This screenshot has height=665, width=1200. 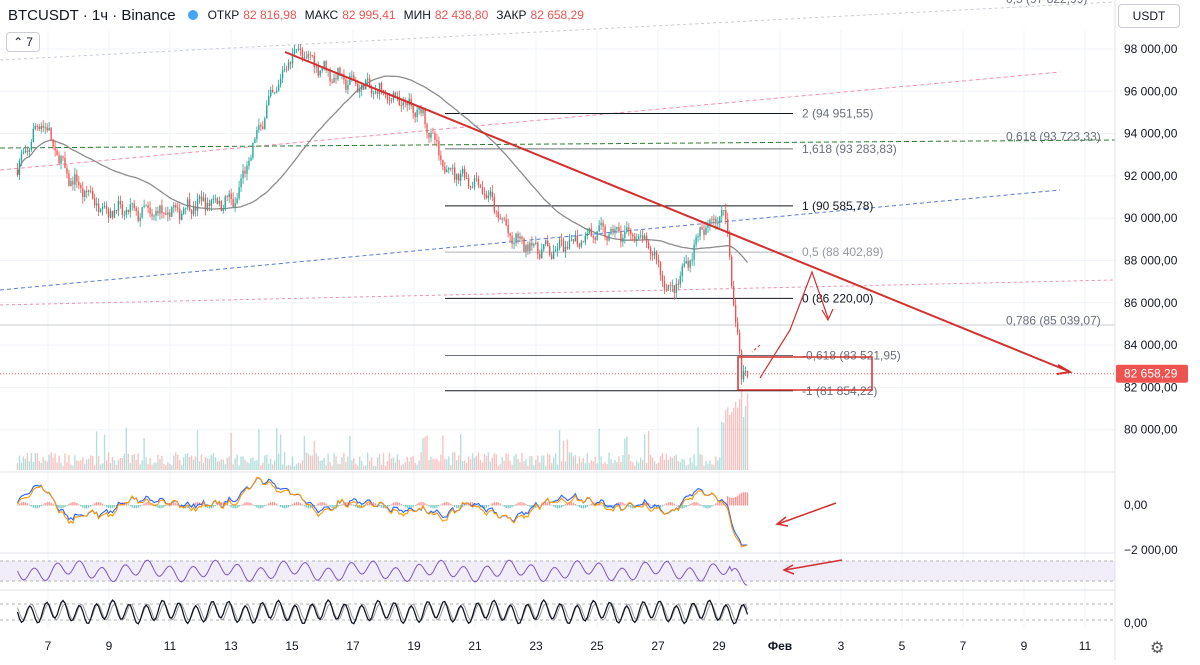 I want to click on symbol-title: BTCUSDT · 1ч · Binance, so click(x=92, y=15).